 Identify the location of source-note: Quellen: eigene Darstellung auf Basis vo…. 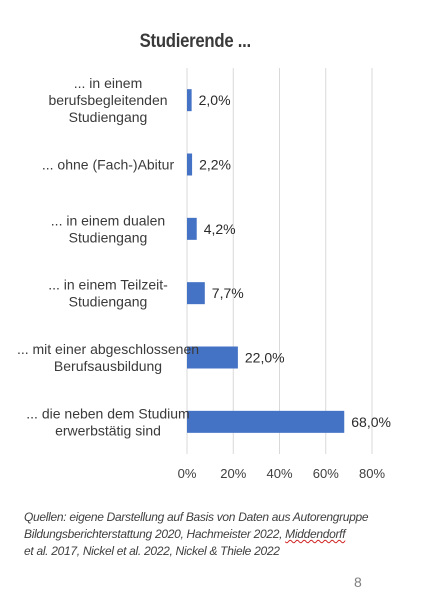
(224, 534).